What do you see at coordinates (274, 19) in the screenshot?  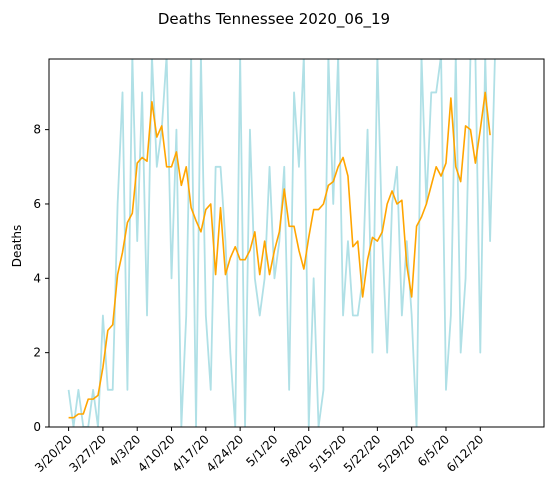 I see `chart-title: Deaths Tennessee 2020_06_19` at bounding box center [274, 19].